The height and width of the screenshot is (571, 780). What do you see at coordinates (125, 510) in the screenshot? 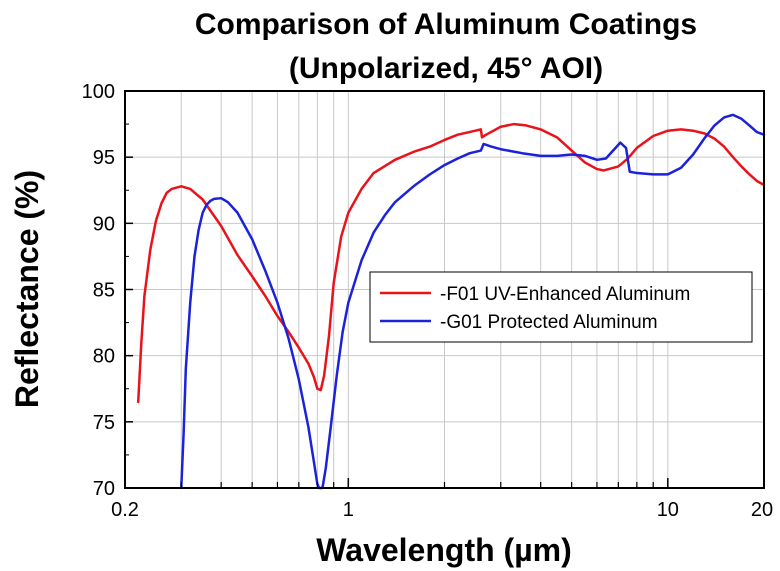
I see `x-tick-label: 0.2` at bounding box center [125, 510].